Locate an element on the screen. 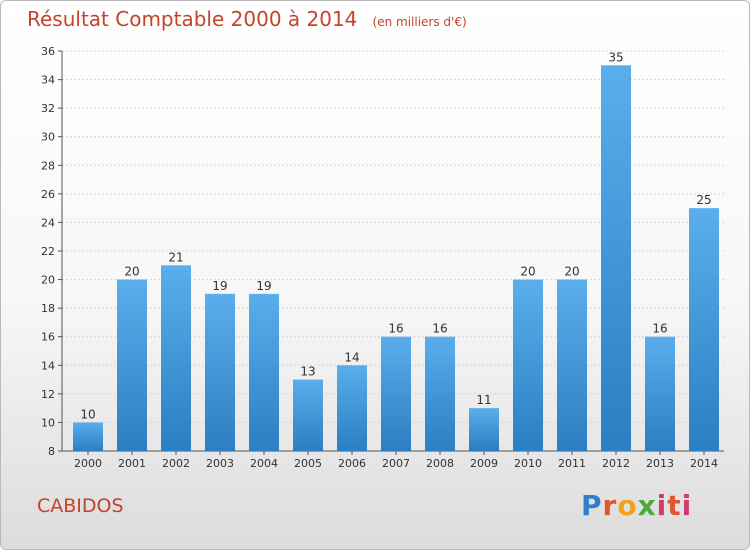 This screenshot has height=550, width=750. data-label: 14 is located at coordinates (351, 357).